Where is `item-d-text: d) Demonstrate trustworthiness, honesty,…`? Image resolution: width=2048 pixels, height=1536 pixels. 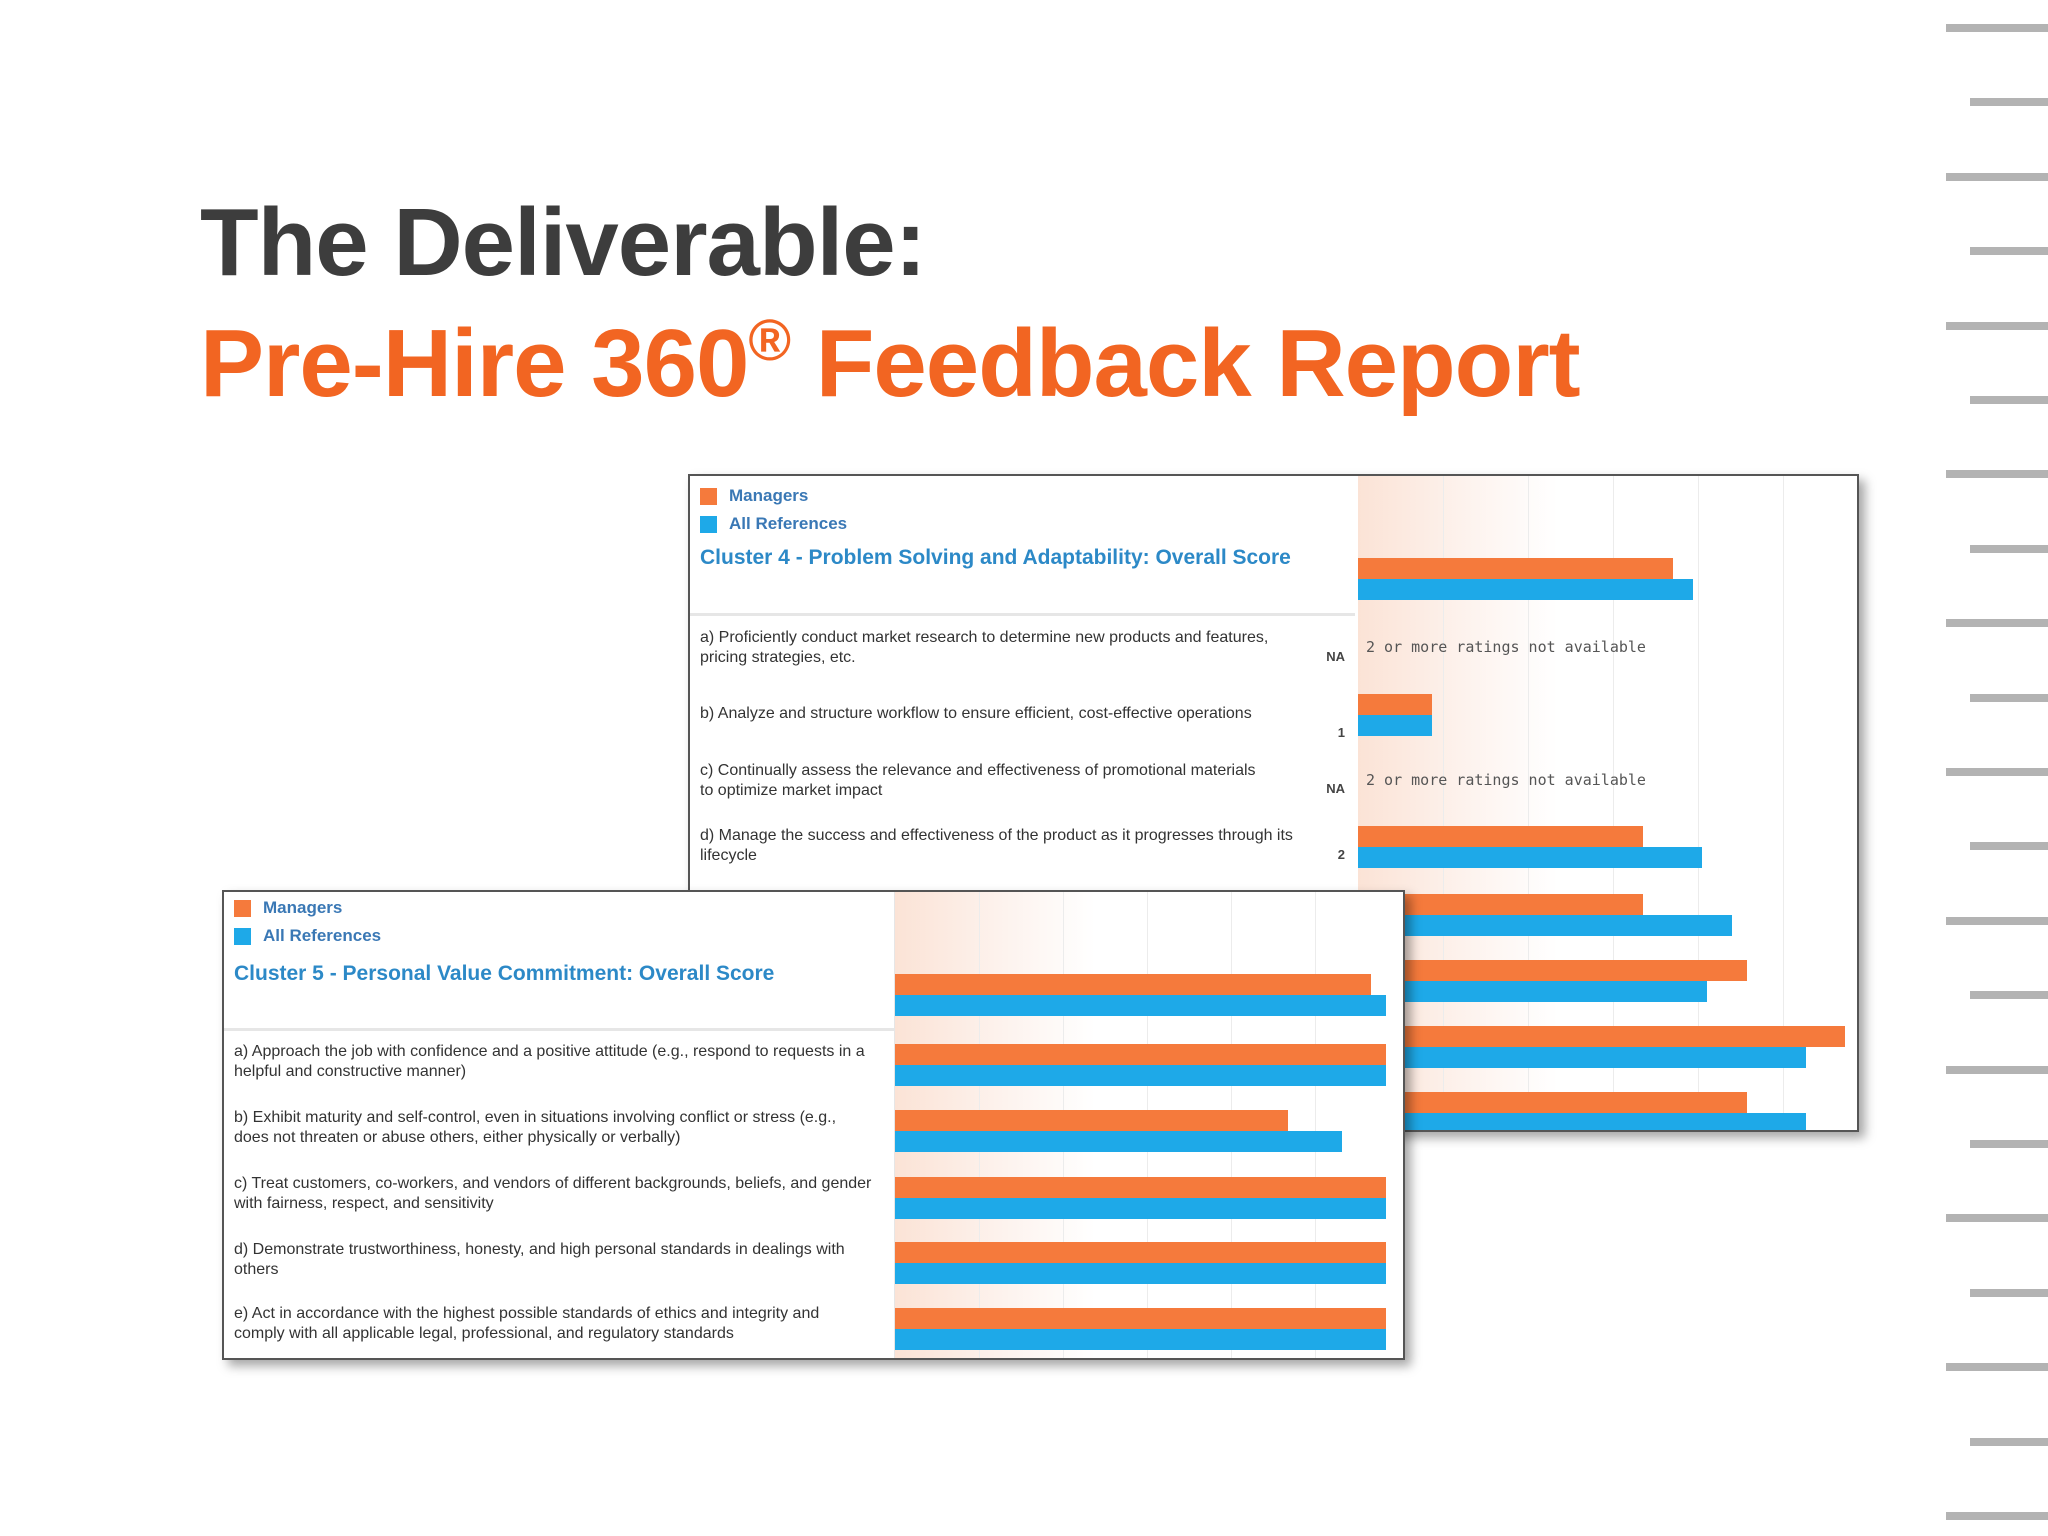
item-d-text: d) Demonstrate trustworthiness, honesty,… is located at coordinates (539, 1259).